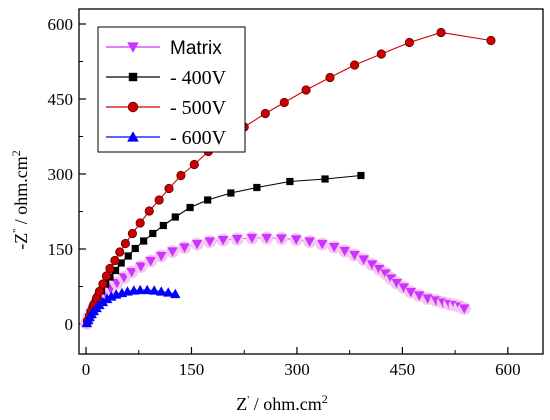  Describe the element at coordinates (86, 369) in the screenshot. I see `x-tick-label: 0` at that location.